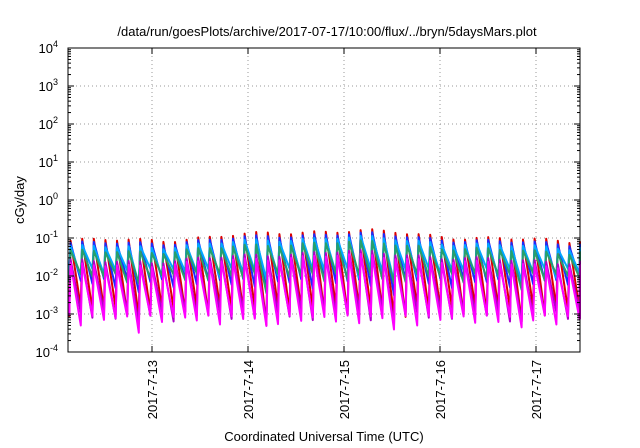 This screenshot has height=448, width=640. Describe the element at coordinates (323, 436) in the screenshot. I see `x-axis-label: Coordinated Universal Time (UTC)` at that location.